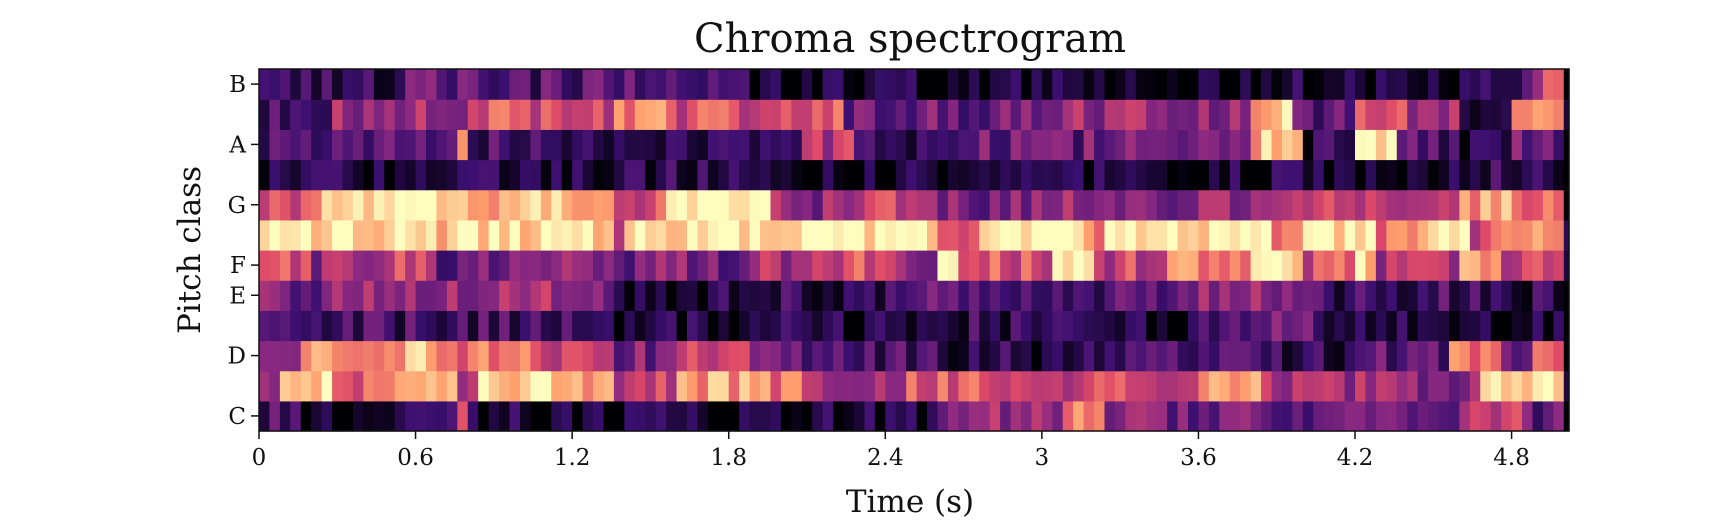 The image size is (1728, 520). I want to click on y-tick-label: D, so click(237, 357).